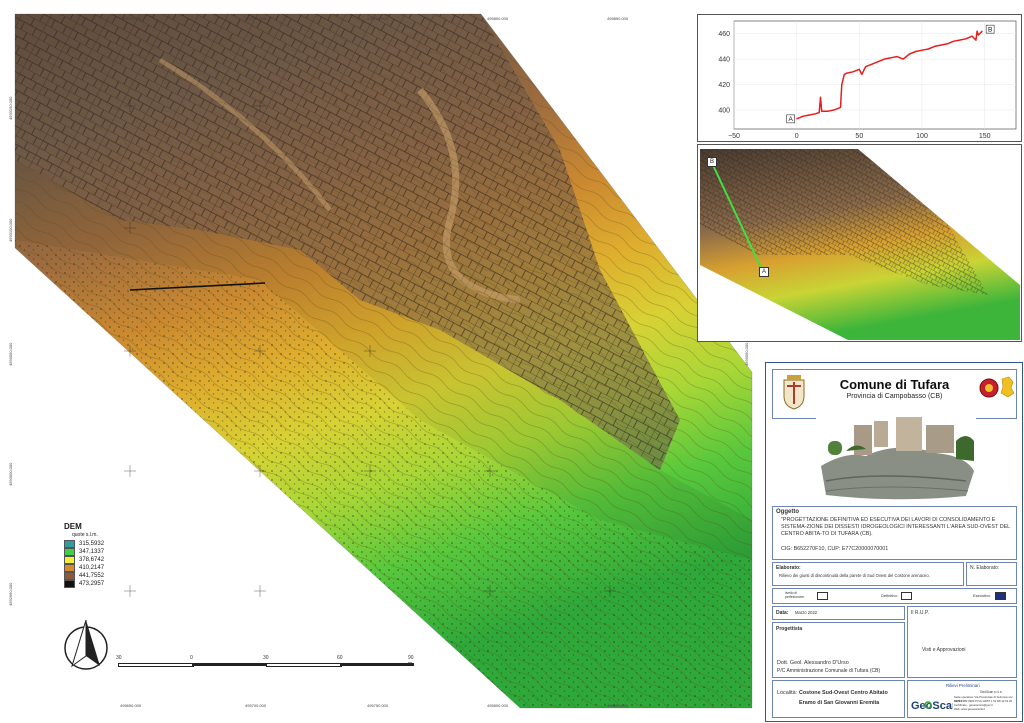 This screenshot has height=723, width=1024. Describe the element at coordinates (838, 613) in the screenshot. I see `data-box: Data: Marzo 2022` at that location.